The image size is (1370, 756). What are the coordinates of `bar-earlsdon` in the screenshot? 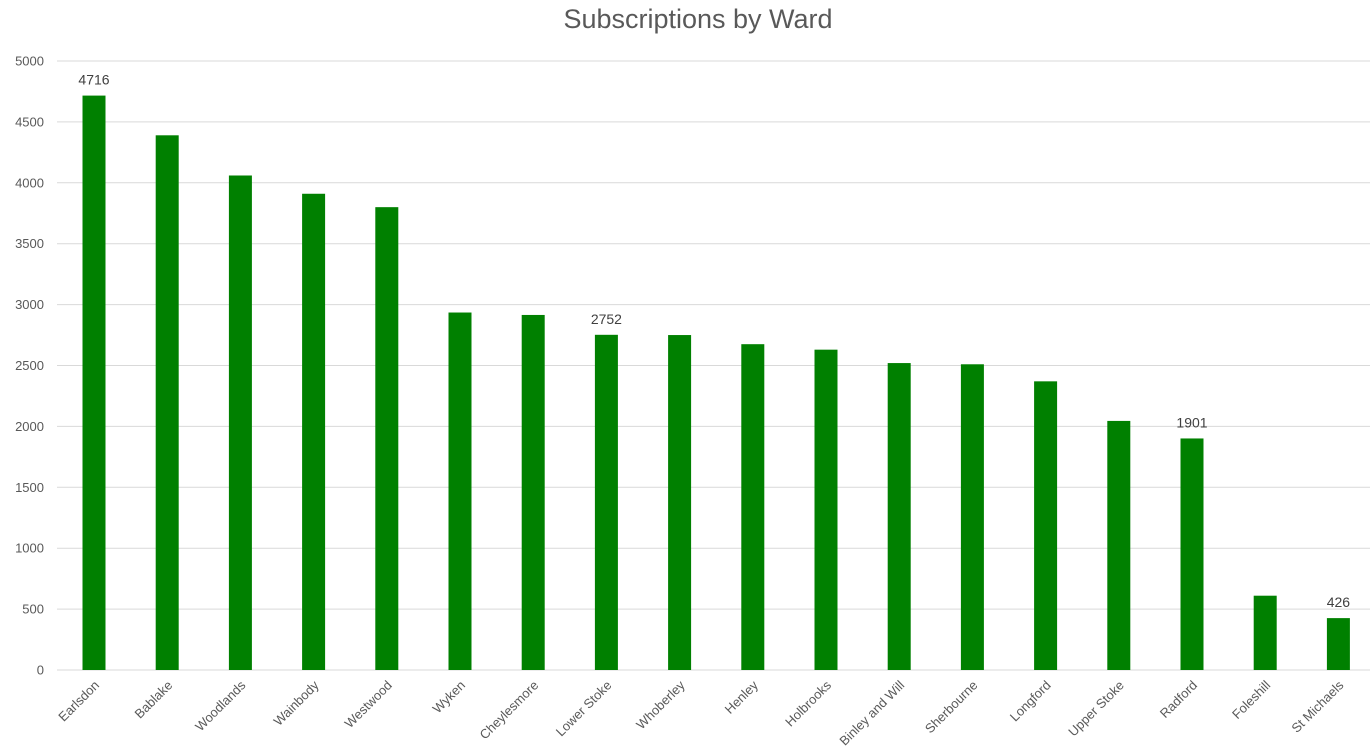 It's located at (94, 383).